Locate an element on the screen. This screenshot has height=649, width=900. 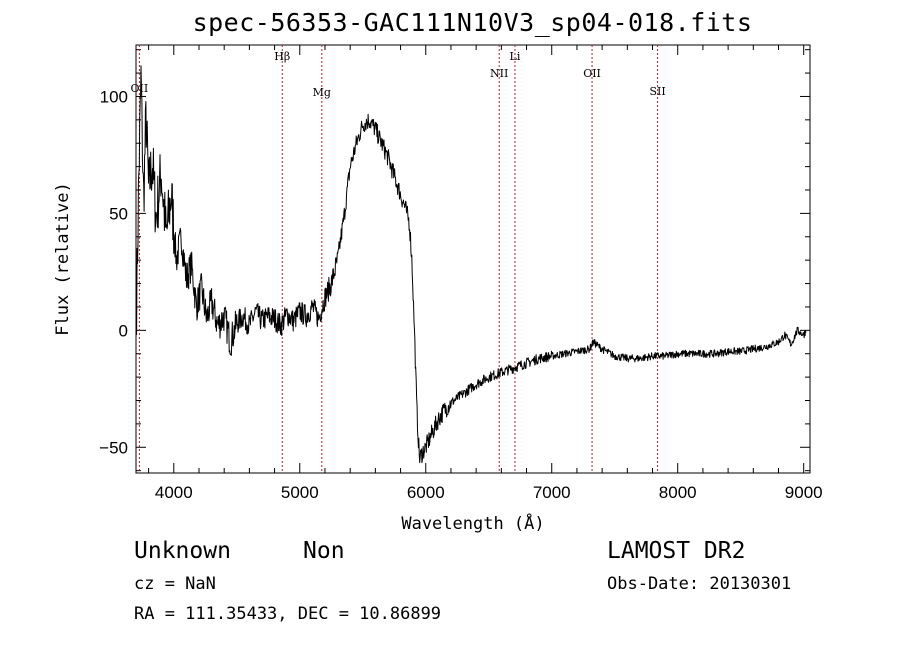
x-axis-label: Wavelength (Å) is located at coordinates (472, 523).